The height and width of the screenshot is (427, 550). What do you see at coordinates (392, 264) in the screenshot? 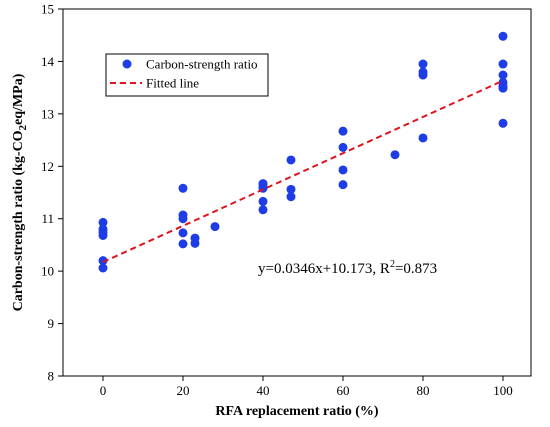
I see `annotation-superscript: 2` at bounding box center [392, 264].